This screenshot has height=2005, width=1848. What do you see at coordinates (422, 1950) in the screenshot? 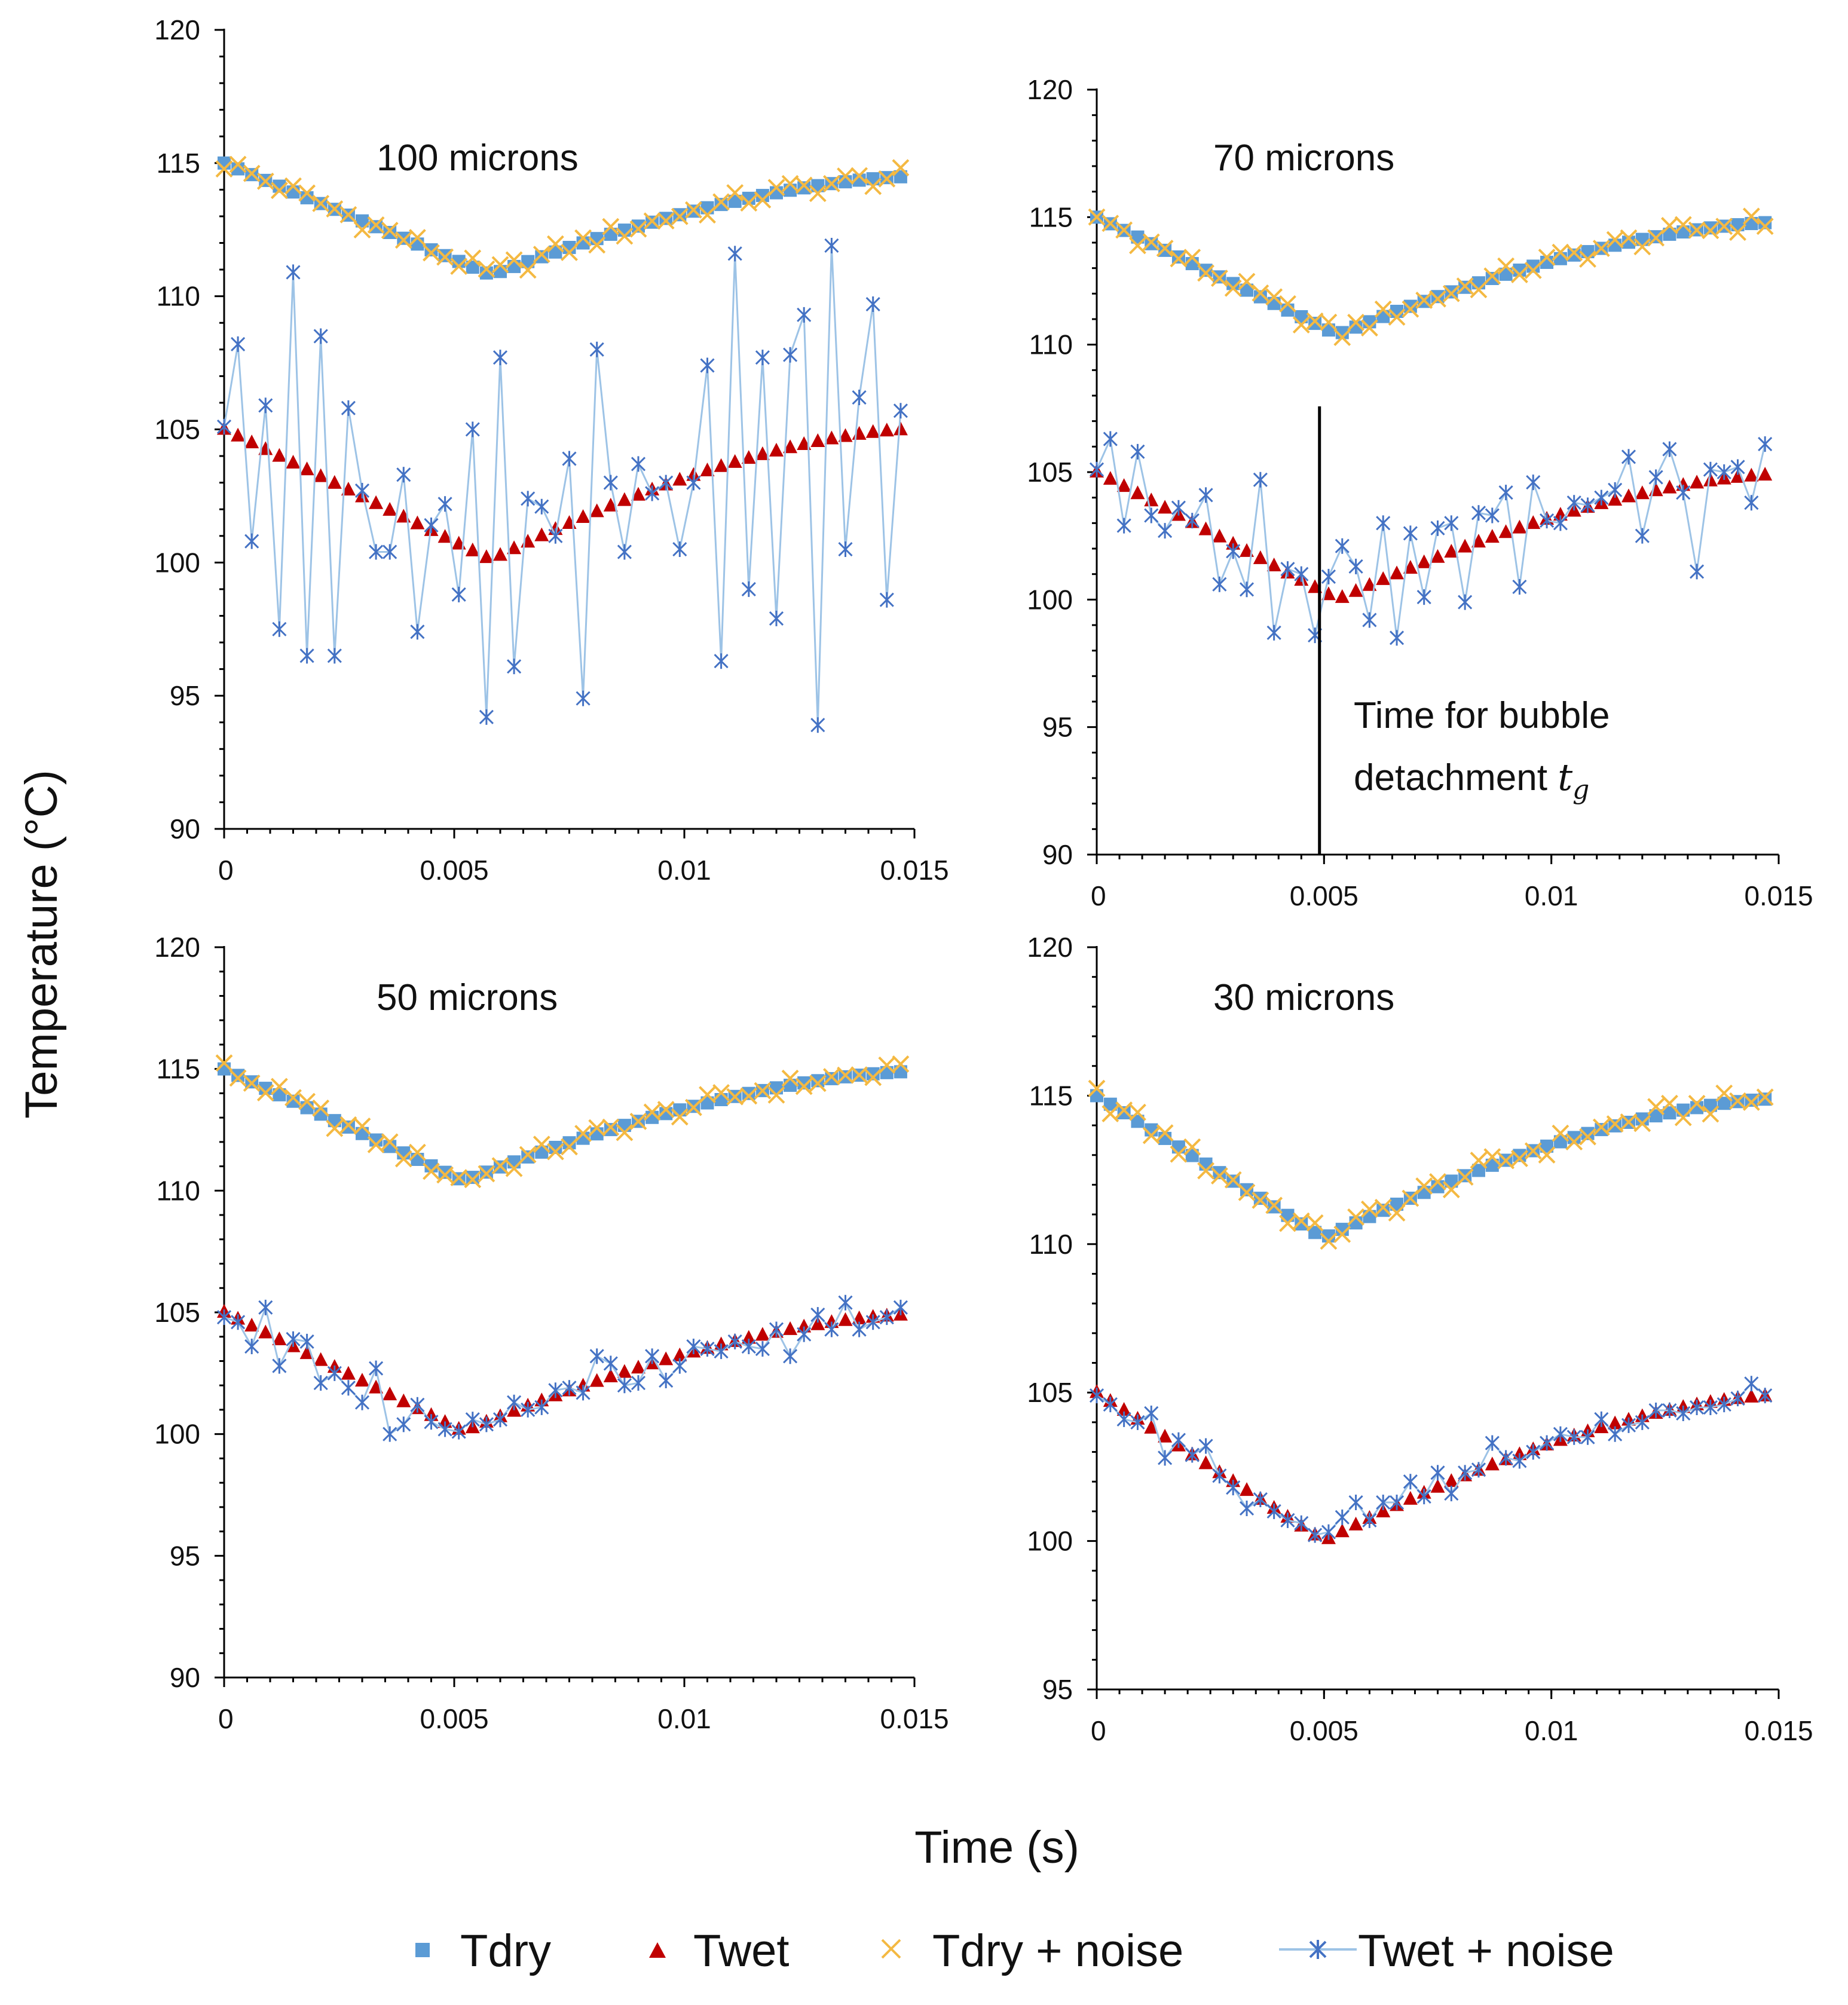
I see `legend-swatch-tdry-icon` at bounding box center [422, 1950].